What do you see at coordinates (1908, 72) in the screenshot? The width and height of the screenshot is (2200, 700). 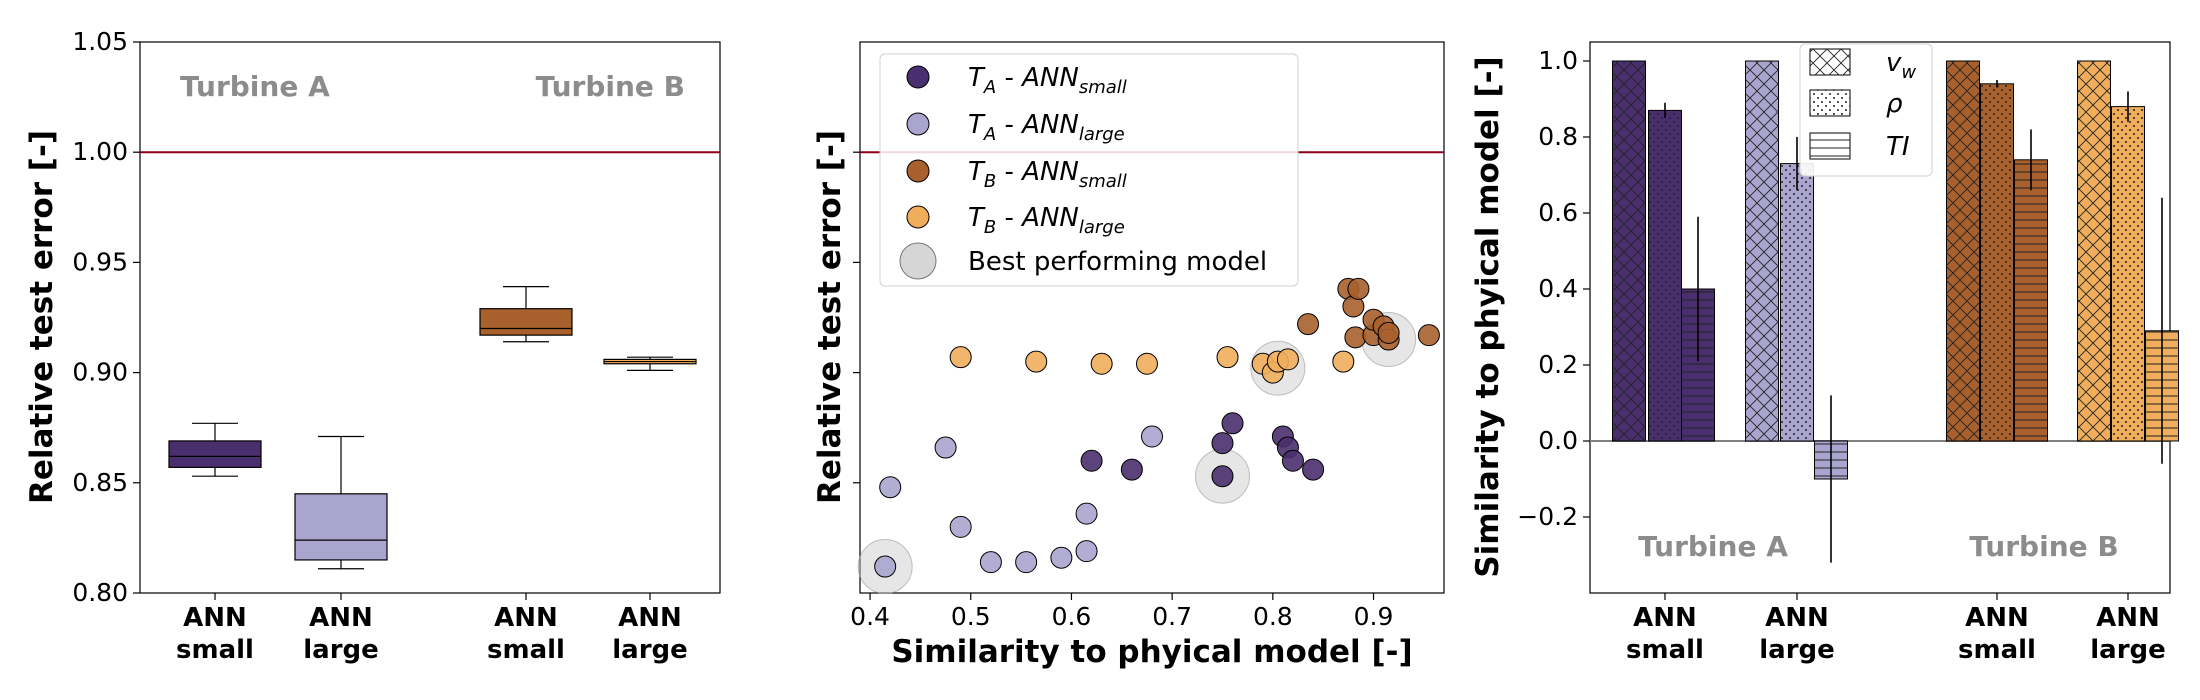 I see `legend-subscript: w` at bounding box center [1908, 72].